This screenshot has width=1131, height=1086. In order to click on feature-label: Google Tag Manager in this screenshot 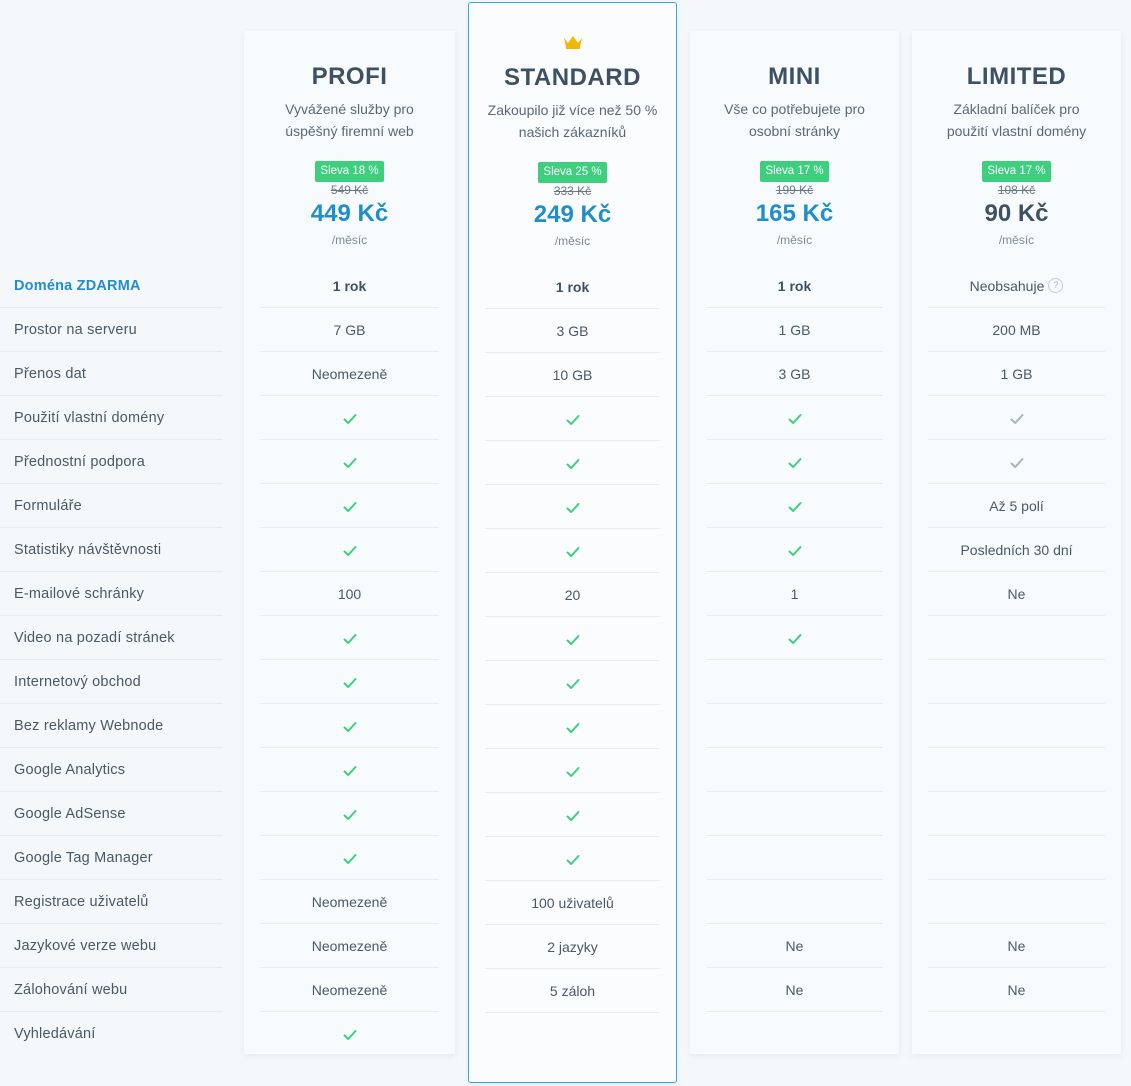, I will do `click(111, 858)`.